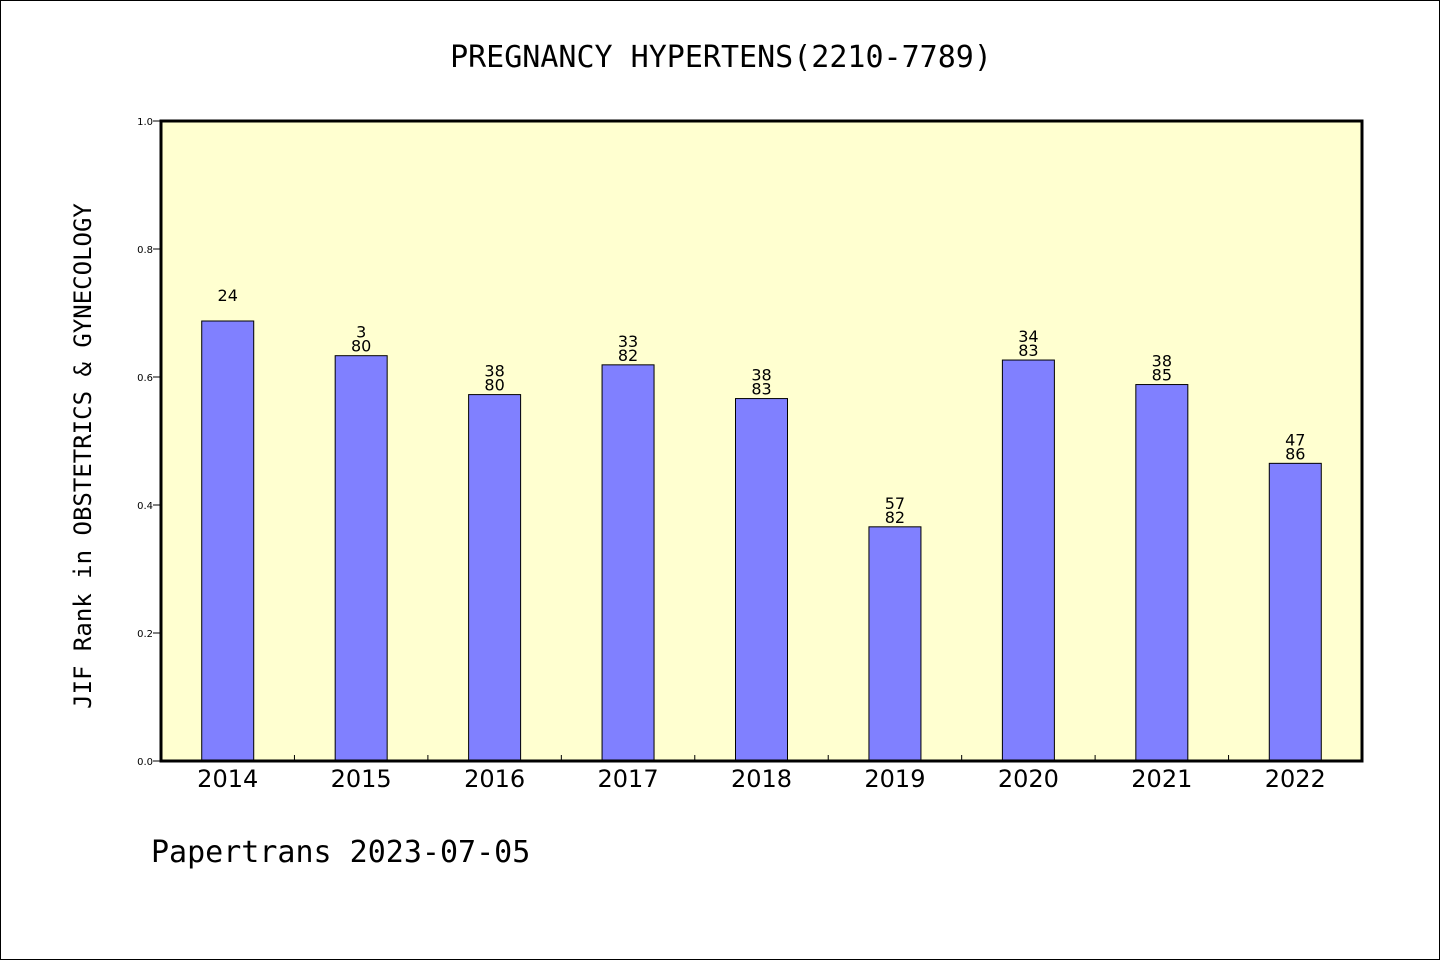 The image size is (1440, 961). I want to click on bar-label-2018-0: 38, so click(761, 375).